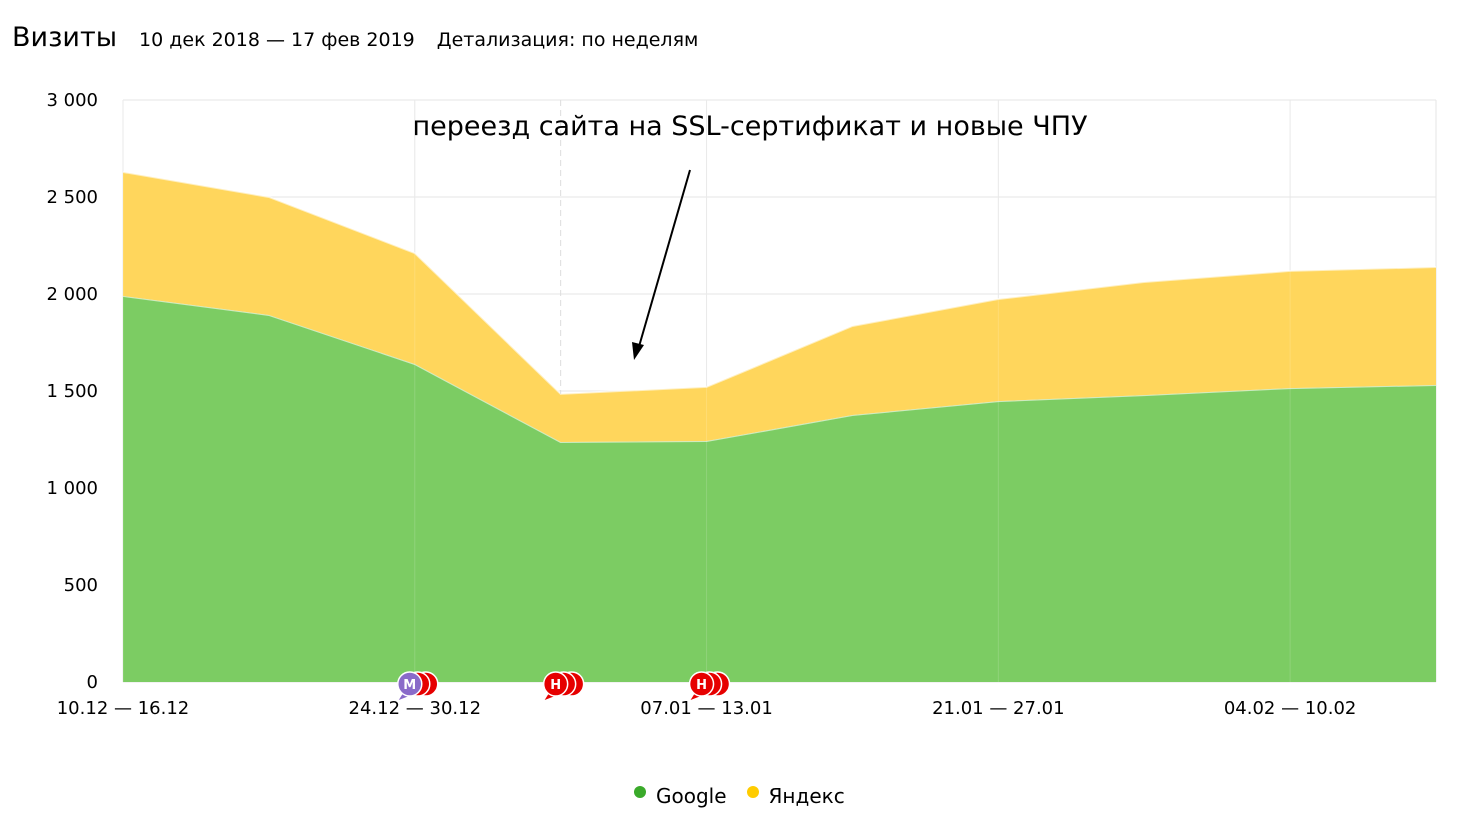 The width and height of the screenshot is (1480, 820). I want to click on y-tick-label: 1 500, so click(72, 391).